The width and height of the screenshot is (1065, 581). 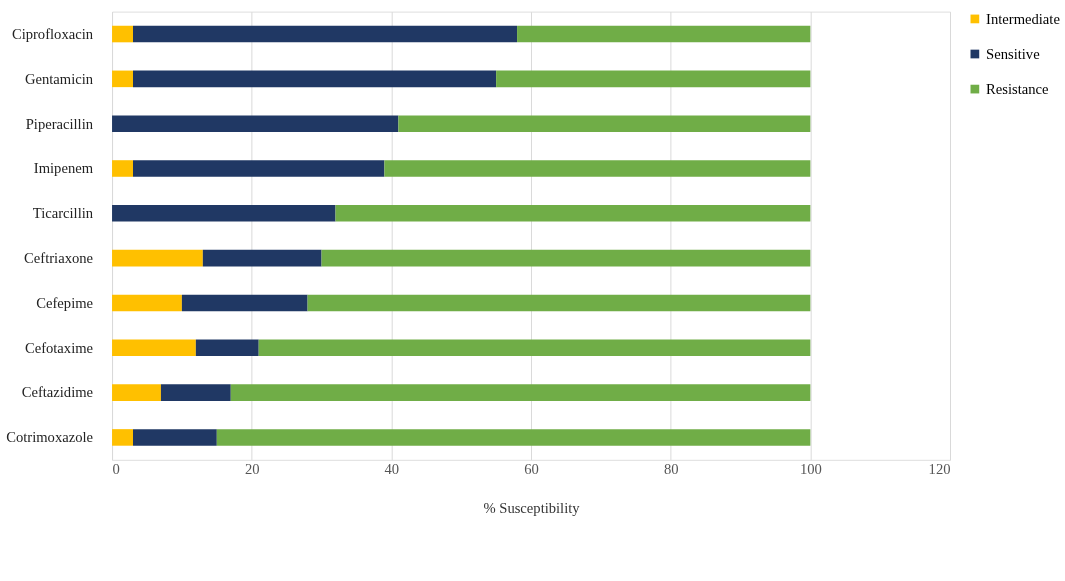 I want to click on y-tick-label: Ceftriaxone, so click(x=59, y=258).